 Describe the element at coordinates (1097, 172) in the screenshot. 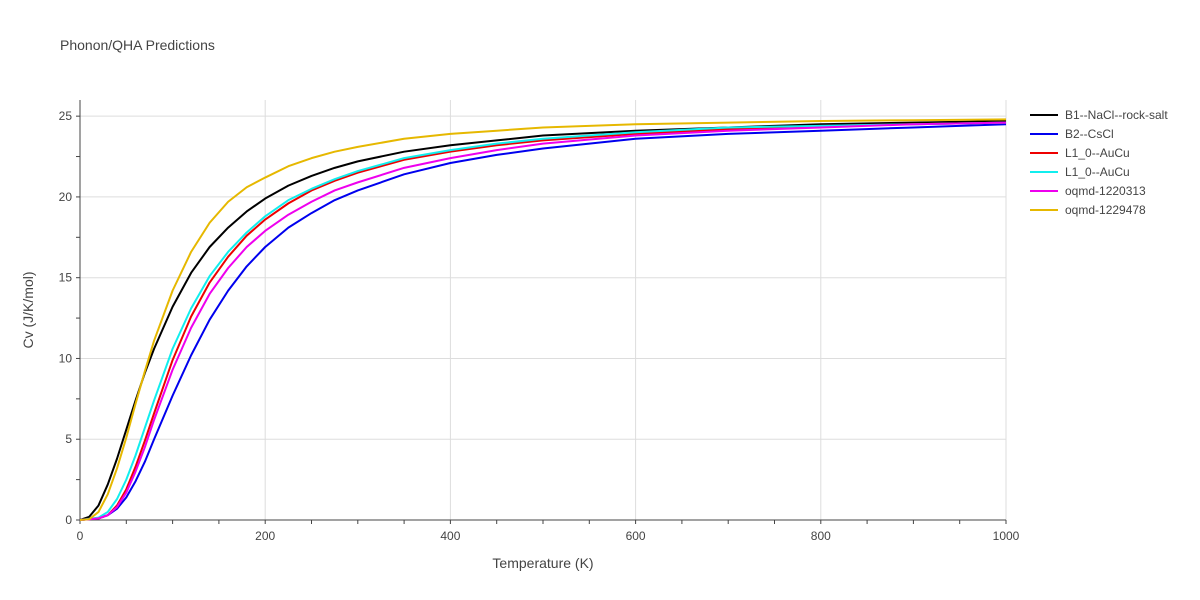

I see `legend-label-3: L1_0--AuCu` at that location.